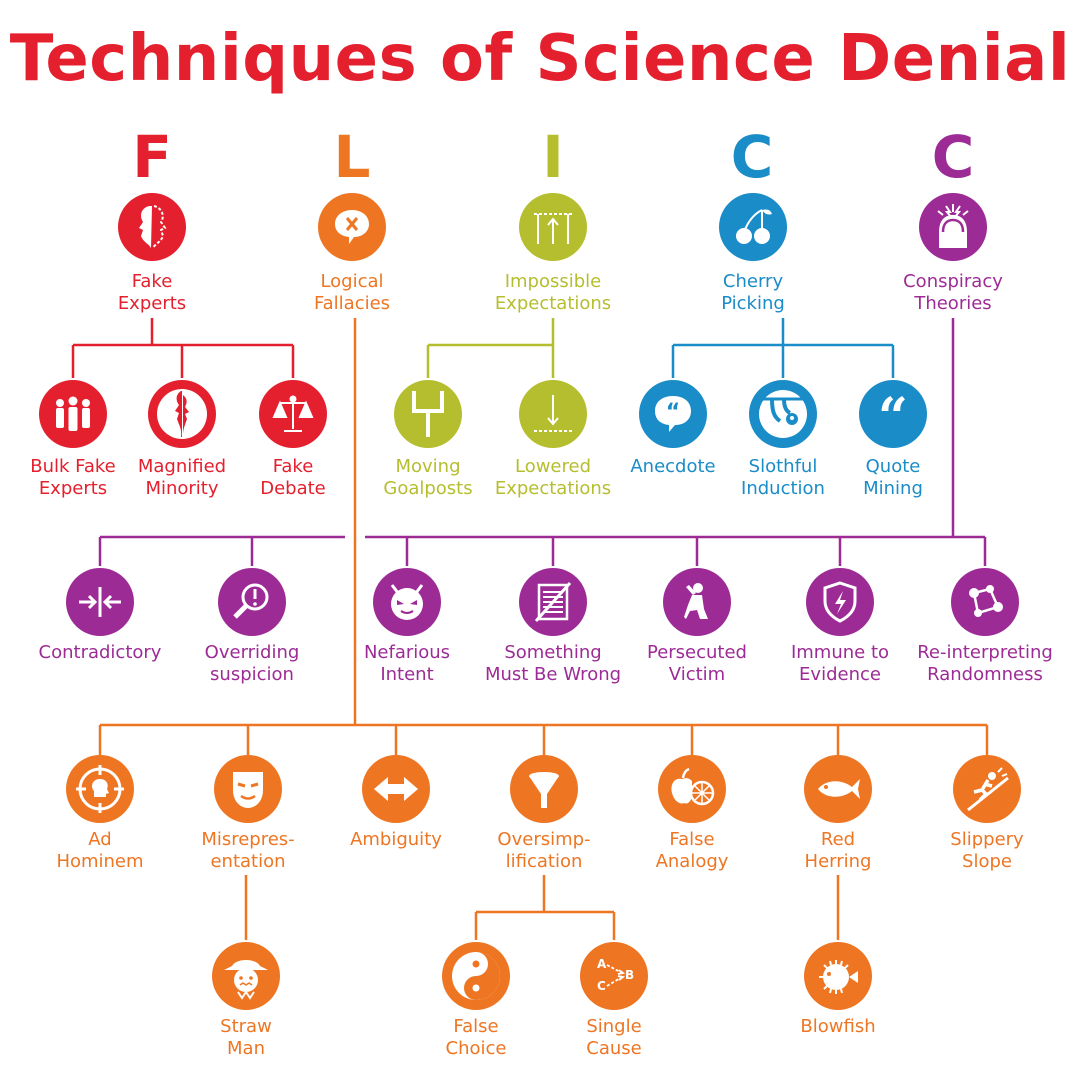 This screenshot has width=1080, height=1080. Describe the element at coordinates (428, 414) in the screenshot. I see `goalpost-icon` at that location.